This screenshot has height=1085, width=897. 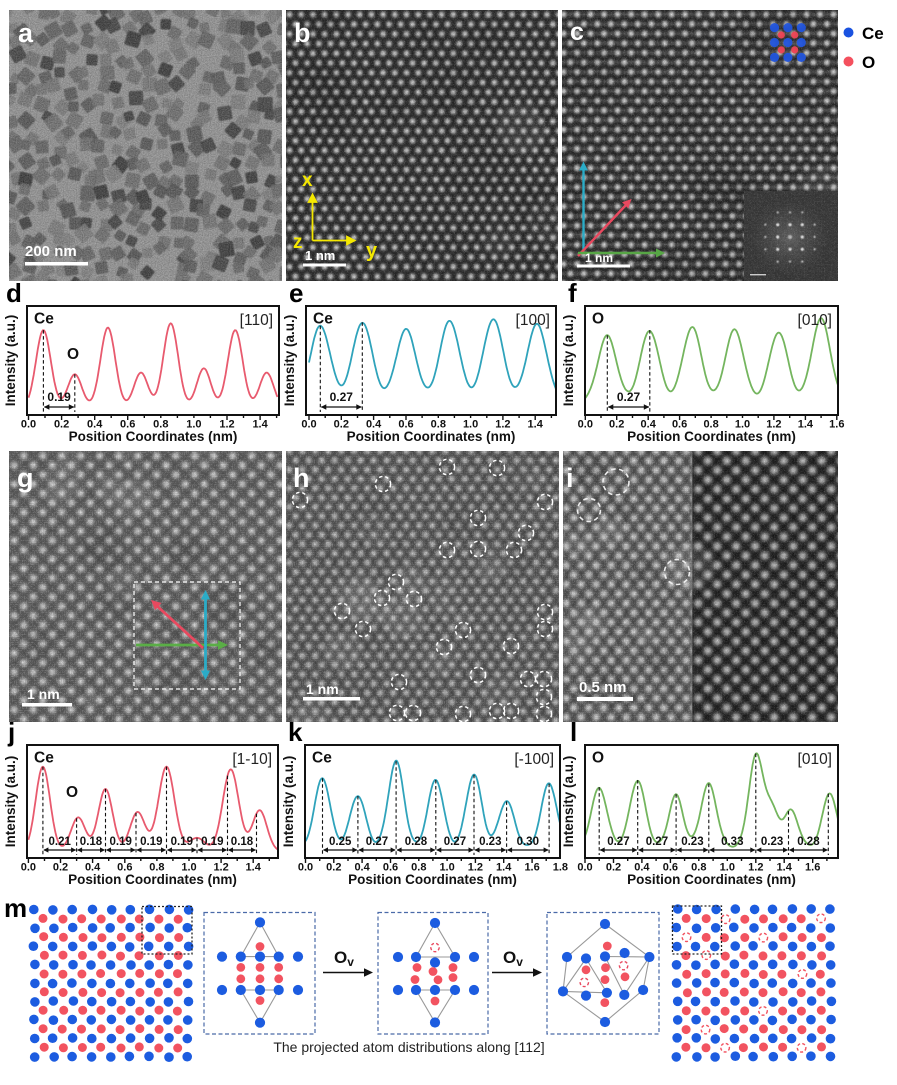 I want to click on svg-text: e, so click(x=296, y=293).